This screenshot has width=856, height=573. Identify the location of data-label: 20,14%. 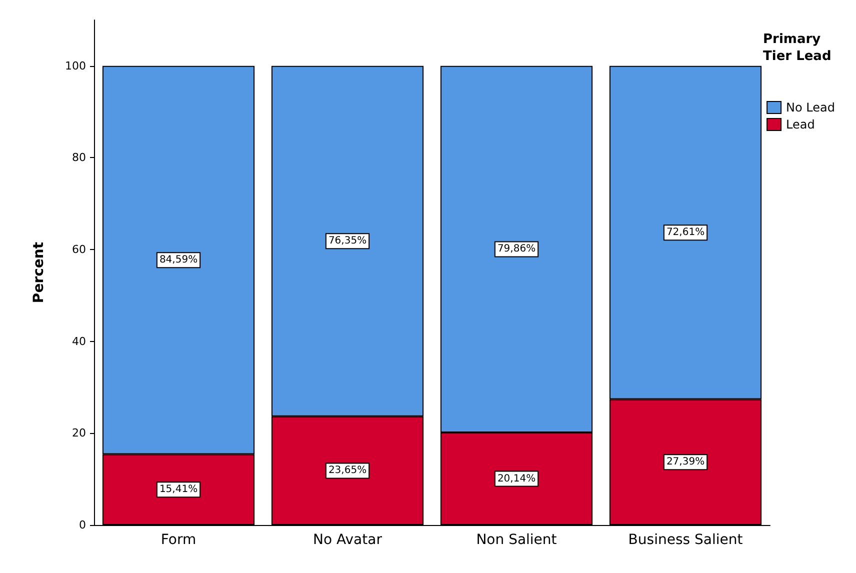
(516, 478).